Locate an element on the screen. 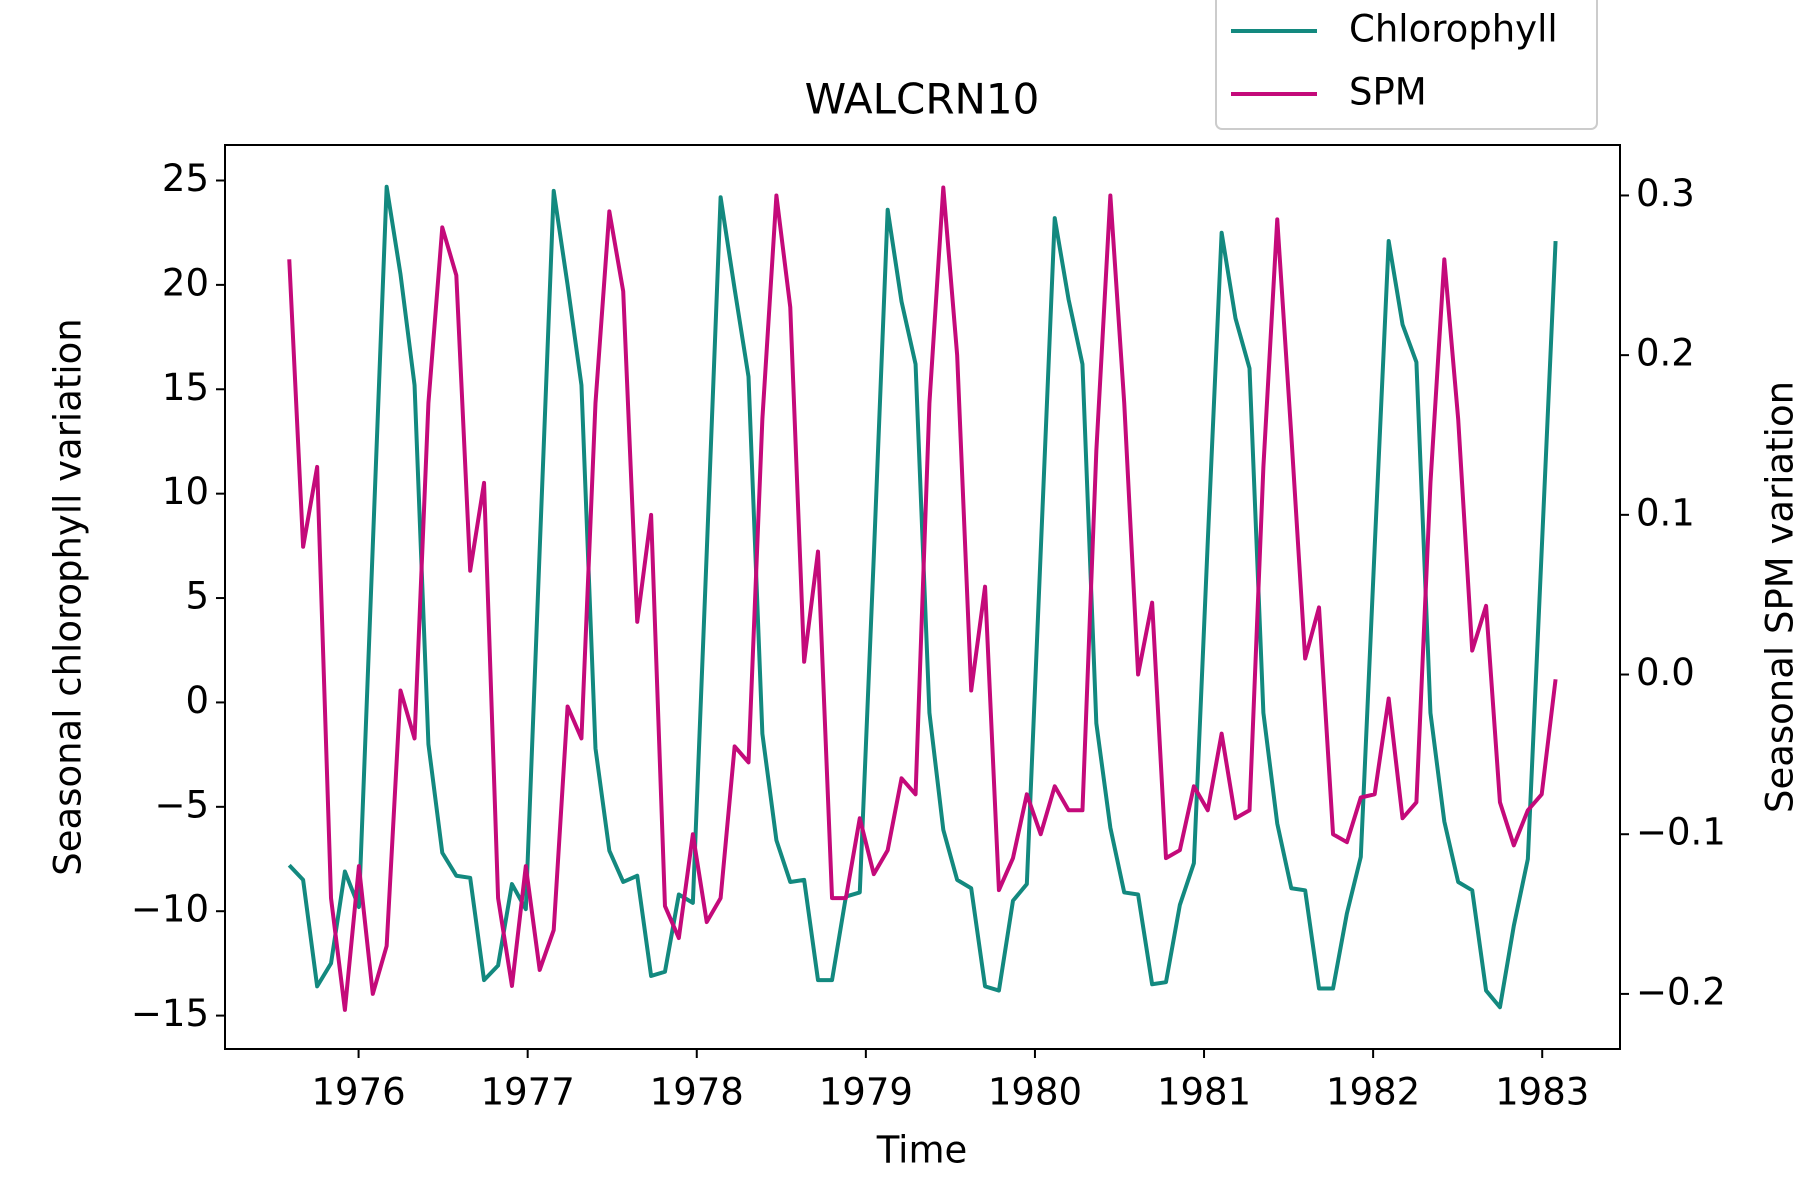 This screenshot has height=1200, width=1800. y-tick-label: −15 is located at coordinates (170, 1013).